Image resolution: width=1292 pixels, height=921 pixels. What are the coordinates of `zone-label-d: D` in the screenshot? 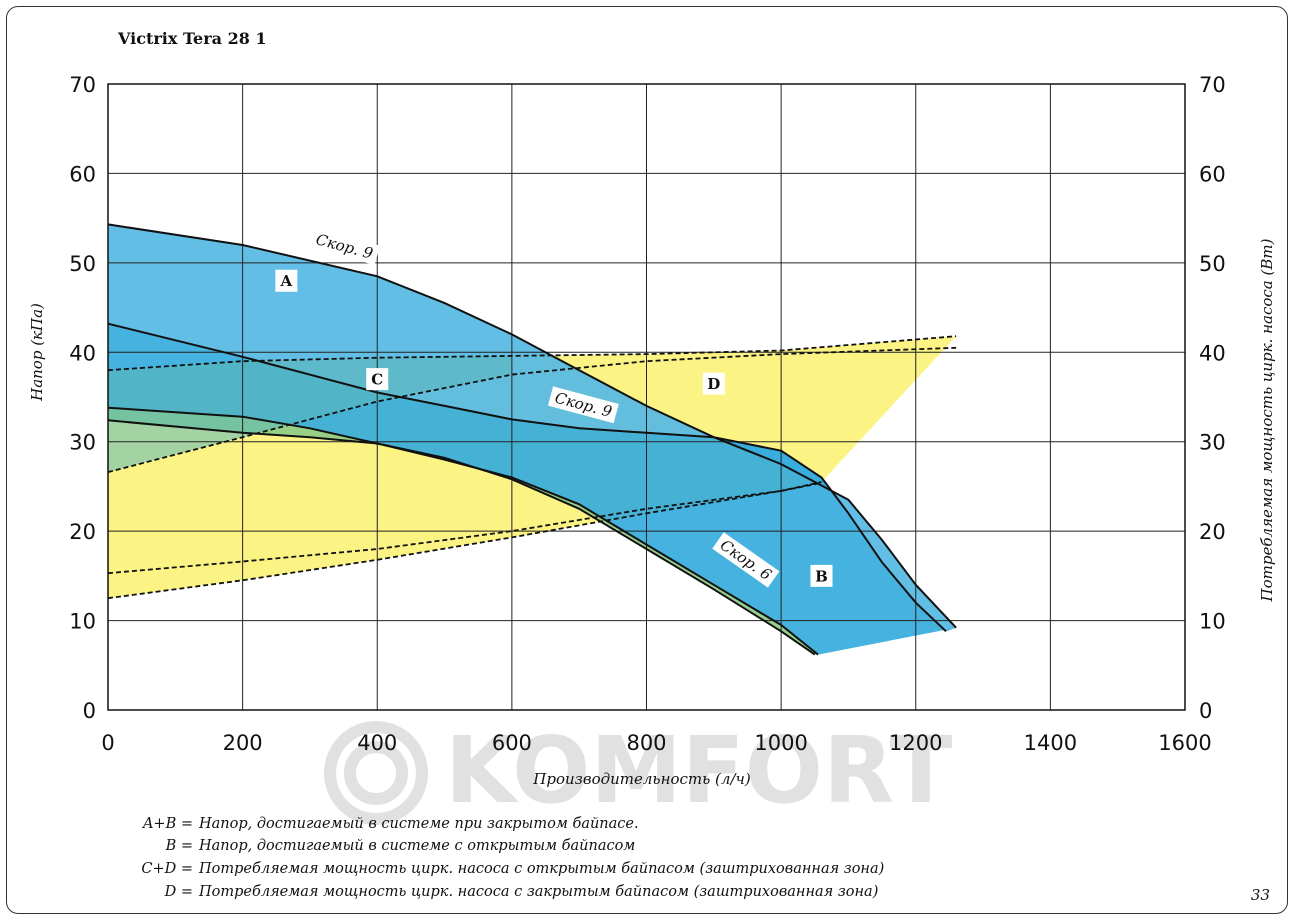 It's located at (713, 384).